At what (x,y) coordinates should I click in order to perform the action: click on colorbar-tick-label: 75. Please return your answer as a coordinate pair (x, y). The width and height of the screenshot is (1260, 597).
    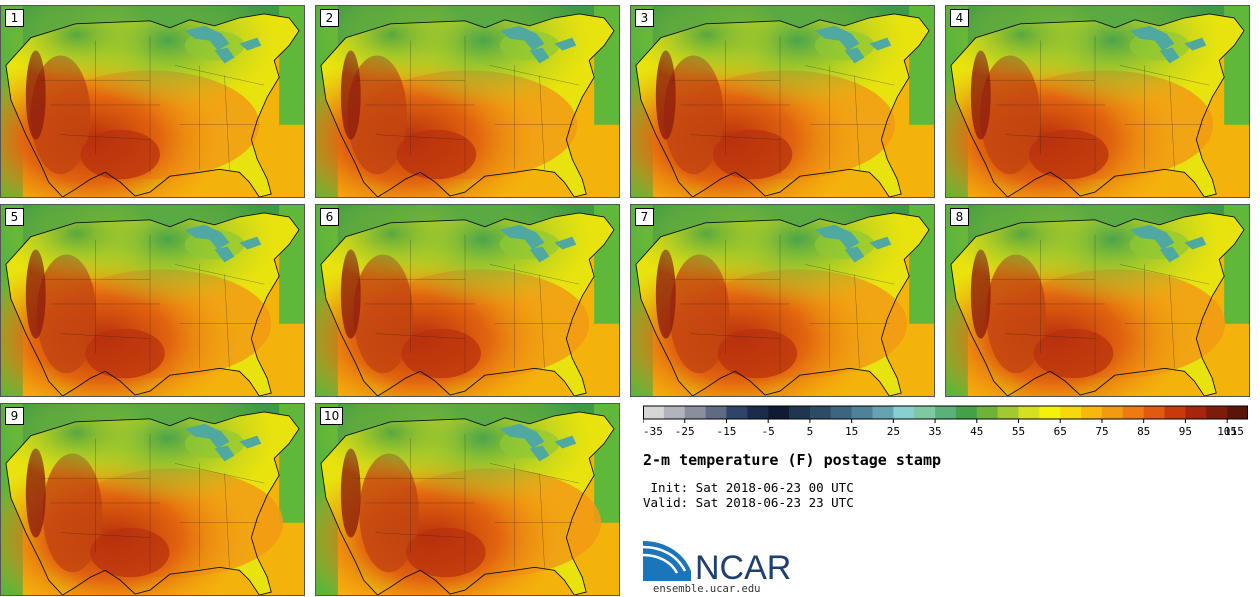
    Looking at the image, I should click on (1101, 431).